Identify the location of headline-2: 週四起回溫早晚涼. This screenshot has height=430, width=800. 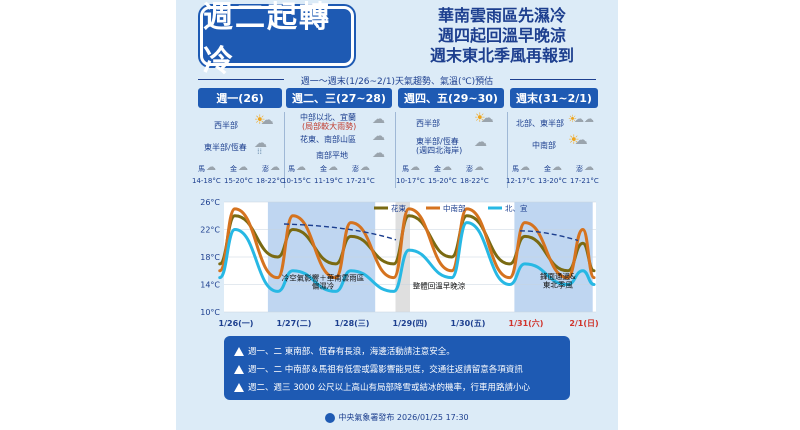
(501, 35).